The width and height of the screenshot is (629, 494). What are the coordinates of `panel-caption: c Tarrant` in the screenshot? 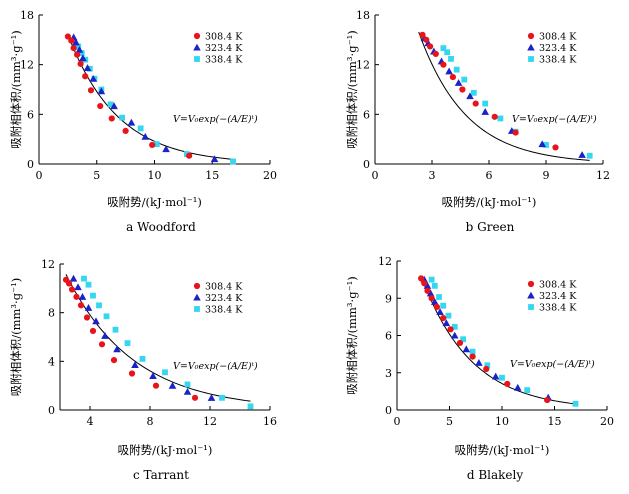 It's located at (161, 475).